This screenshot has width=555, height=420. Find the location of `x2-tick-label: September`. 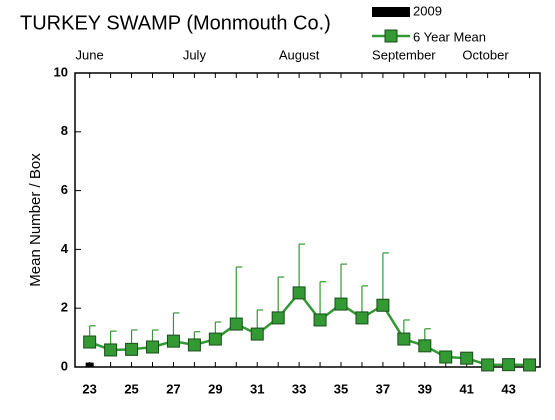

x2-tick-label: September is located at coordinates (404, 54).